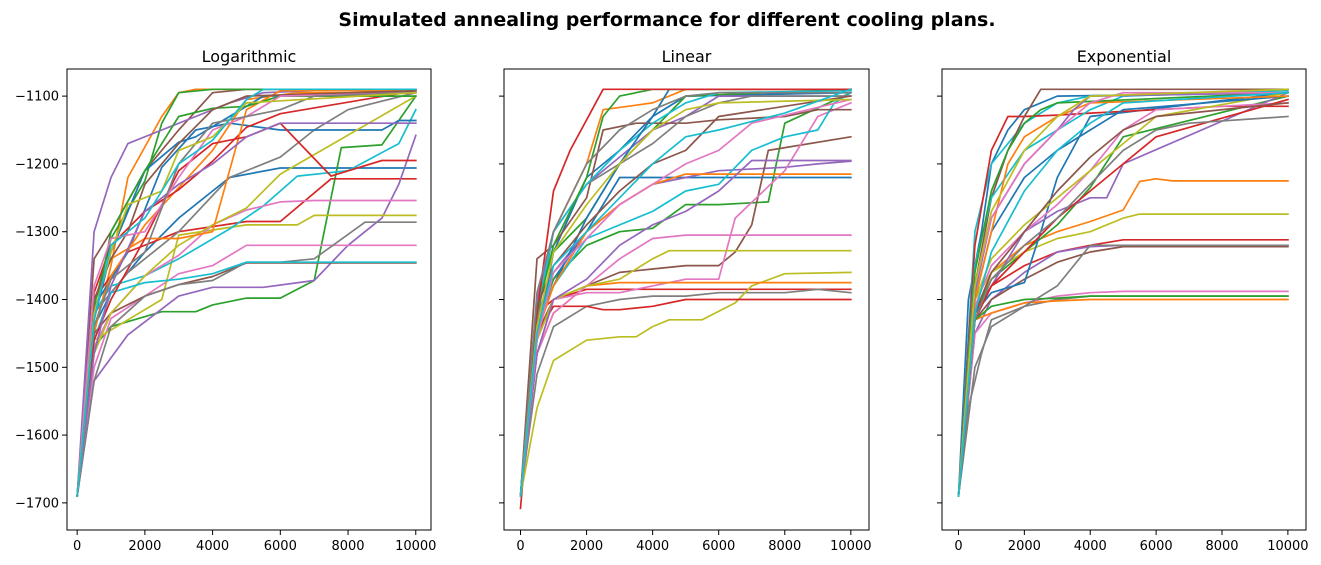 This screenshot has height=565, width=1321. Describe the element at coordinates (37, 232) in the screenshot. I see `y-tick-label: −1300` at that location.